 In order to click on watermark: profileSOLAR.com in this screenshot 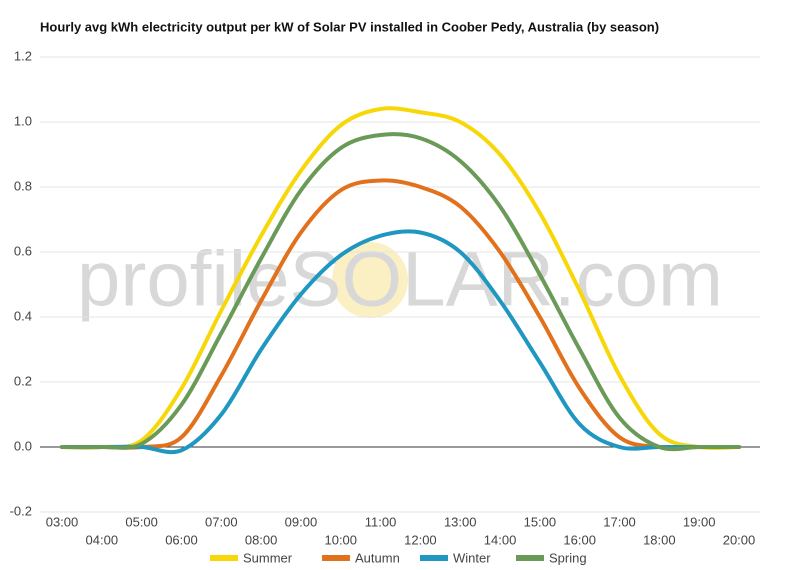, I will do `click(400, 279)`.